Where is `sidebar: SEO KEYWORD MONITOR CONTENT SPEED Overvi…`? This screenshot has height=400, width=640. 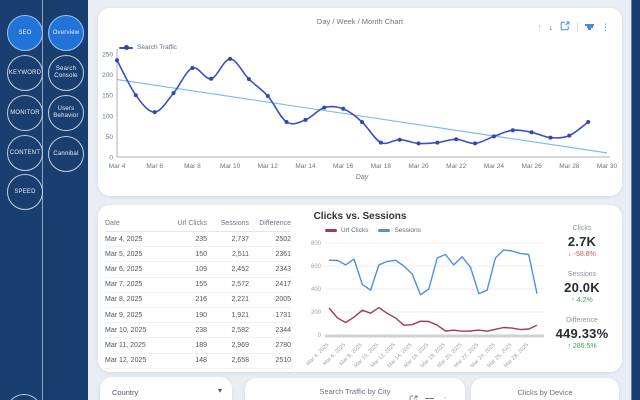 sidebar: SEO KEYWORD MONITOR CONTENT SPEED Overvi… is located at coordinates (44, 200).